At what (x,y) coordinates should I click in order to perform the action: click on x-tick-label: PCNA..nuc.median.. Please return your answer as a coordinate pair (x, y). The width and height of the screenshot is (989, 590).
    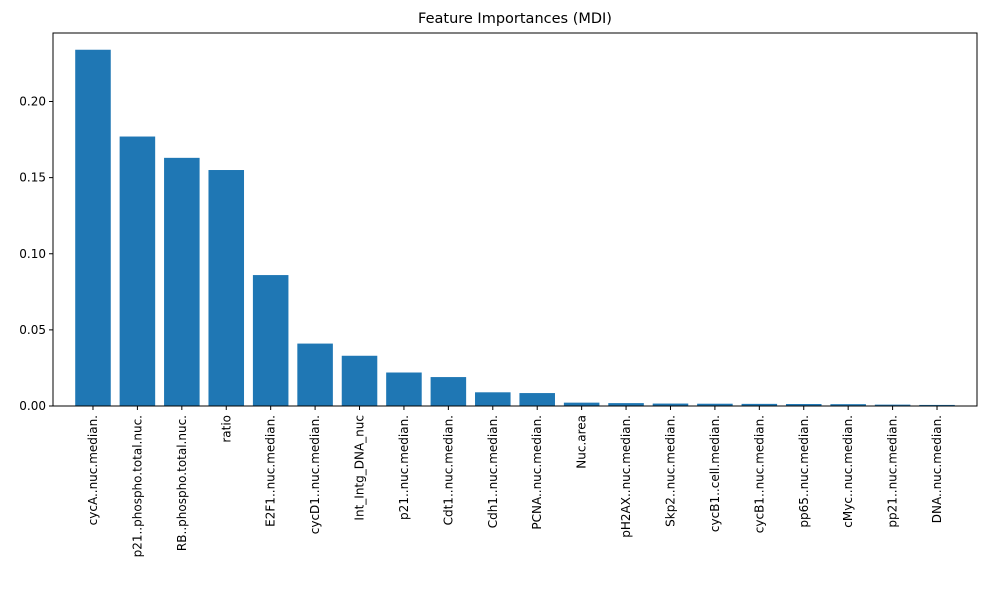
    Looking at the image, I should click on (537, 472).